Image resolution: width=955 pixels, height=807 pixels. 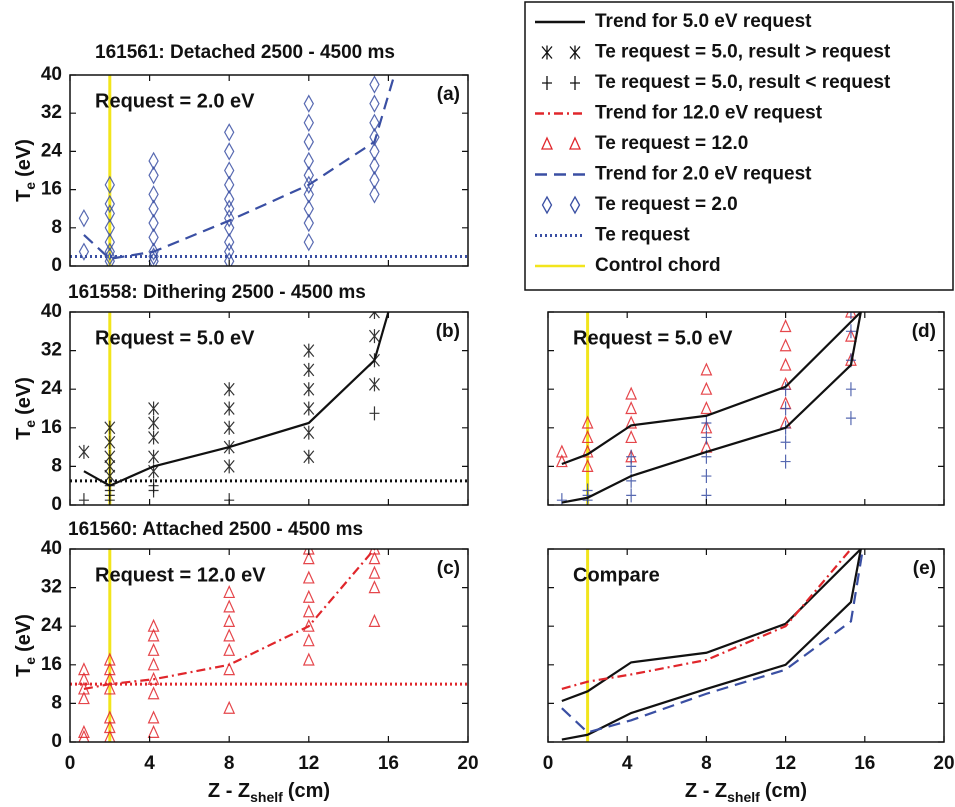 What do you see at coordinates (743, 52) in the screenshot?
I see `legend-label: Te request = 5.0, result > request` at bounding box center [743, 52].